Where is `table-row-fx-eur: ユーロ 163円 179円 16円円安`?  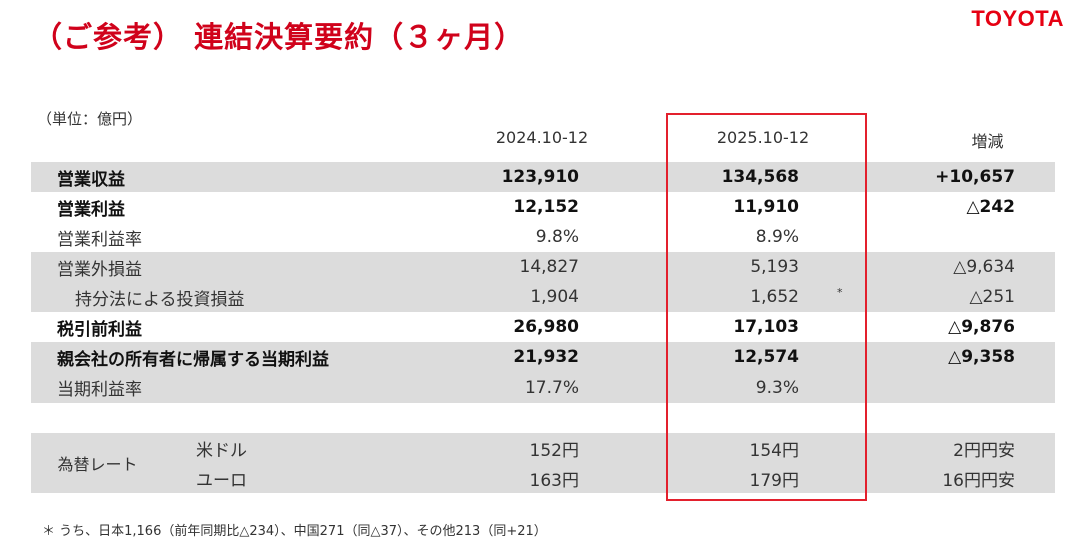 table-row-fx-eur: ユーロ 163円 179円 16円円安 is located at coordinates (543, 478).